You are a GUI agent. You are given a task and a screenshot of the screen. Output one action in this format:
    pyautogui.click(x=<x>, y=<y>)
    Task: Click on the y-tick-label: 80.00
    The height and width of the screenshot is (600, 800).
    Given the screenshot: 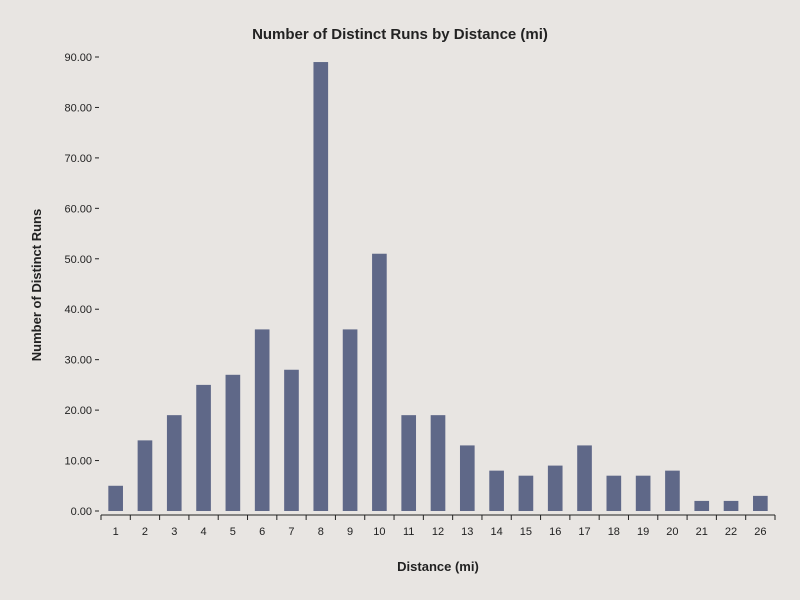 What is the action you would take?
    pyautogui.click(x=78, y=108)
    